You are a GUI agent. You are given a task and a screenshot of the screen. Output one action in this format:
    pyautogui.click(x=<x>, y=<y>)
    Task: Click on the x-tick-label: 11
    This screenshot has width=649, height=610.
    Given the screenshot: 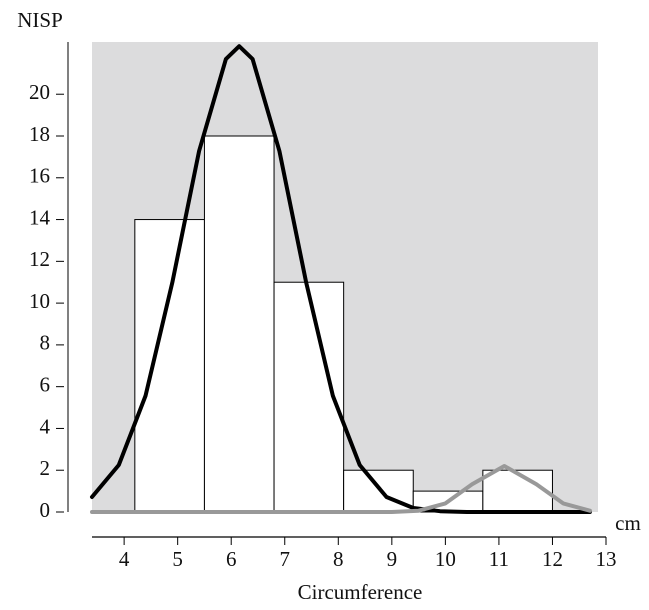 What is the action you would take?
    pyautogui.click(x=499, y=559)
    